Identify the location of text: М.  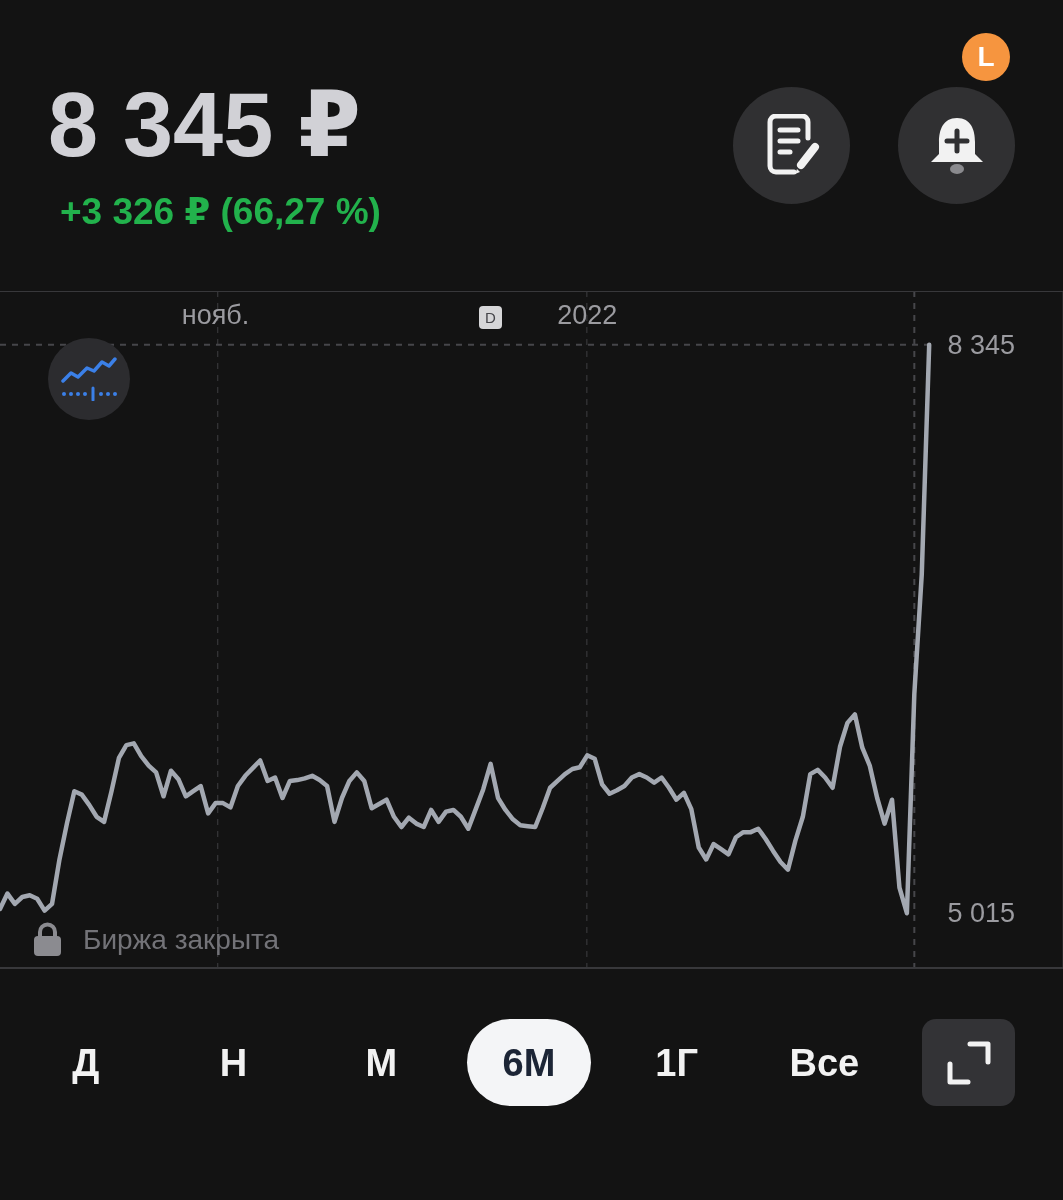
(381, 1062).